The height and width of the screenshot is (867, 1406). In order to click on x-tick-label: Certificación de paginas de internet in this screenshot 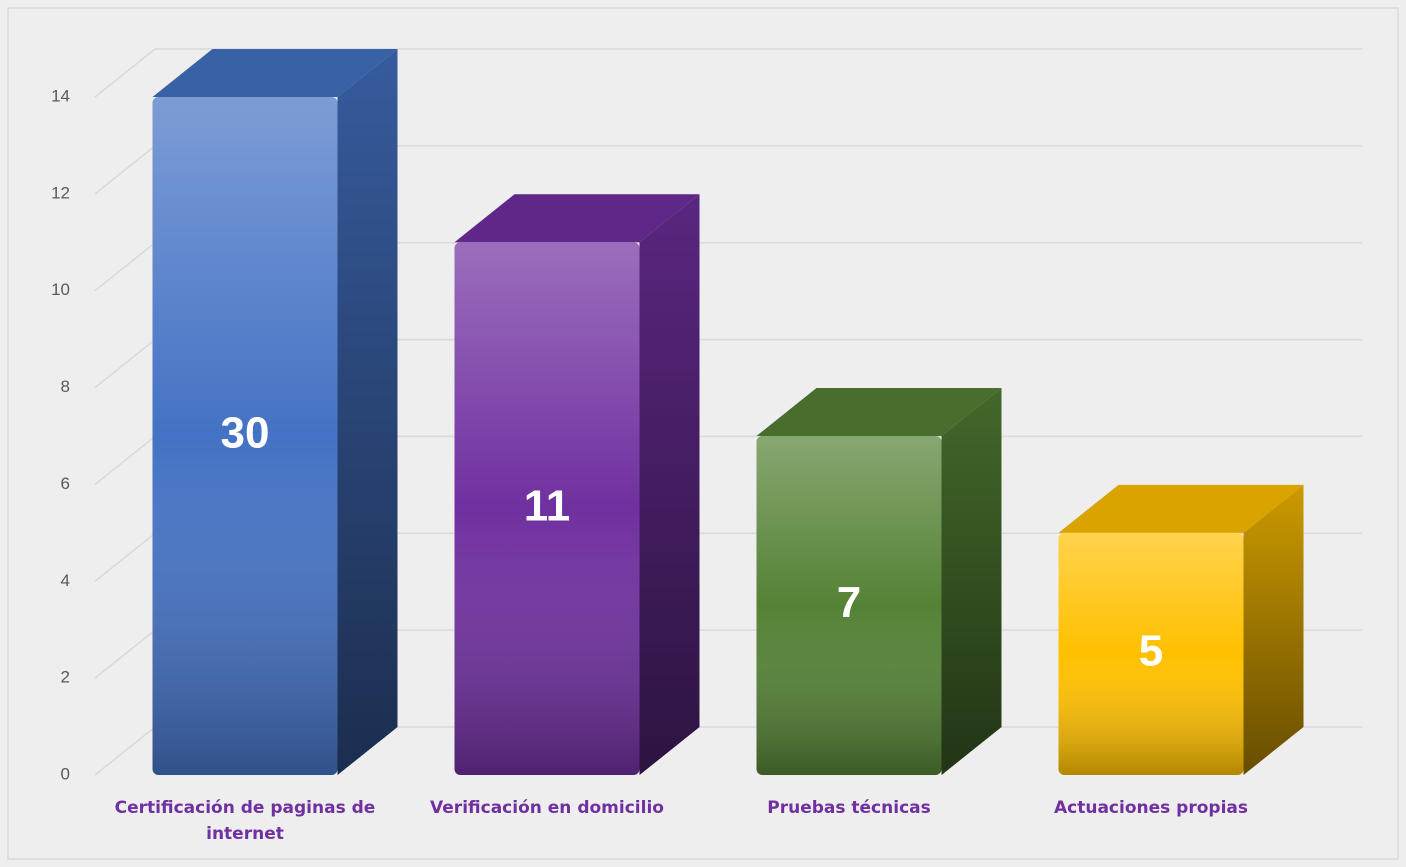, I will do `click(245, 821)`.